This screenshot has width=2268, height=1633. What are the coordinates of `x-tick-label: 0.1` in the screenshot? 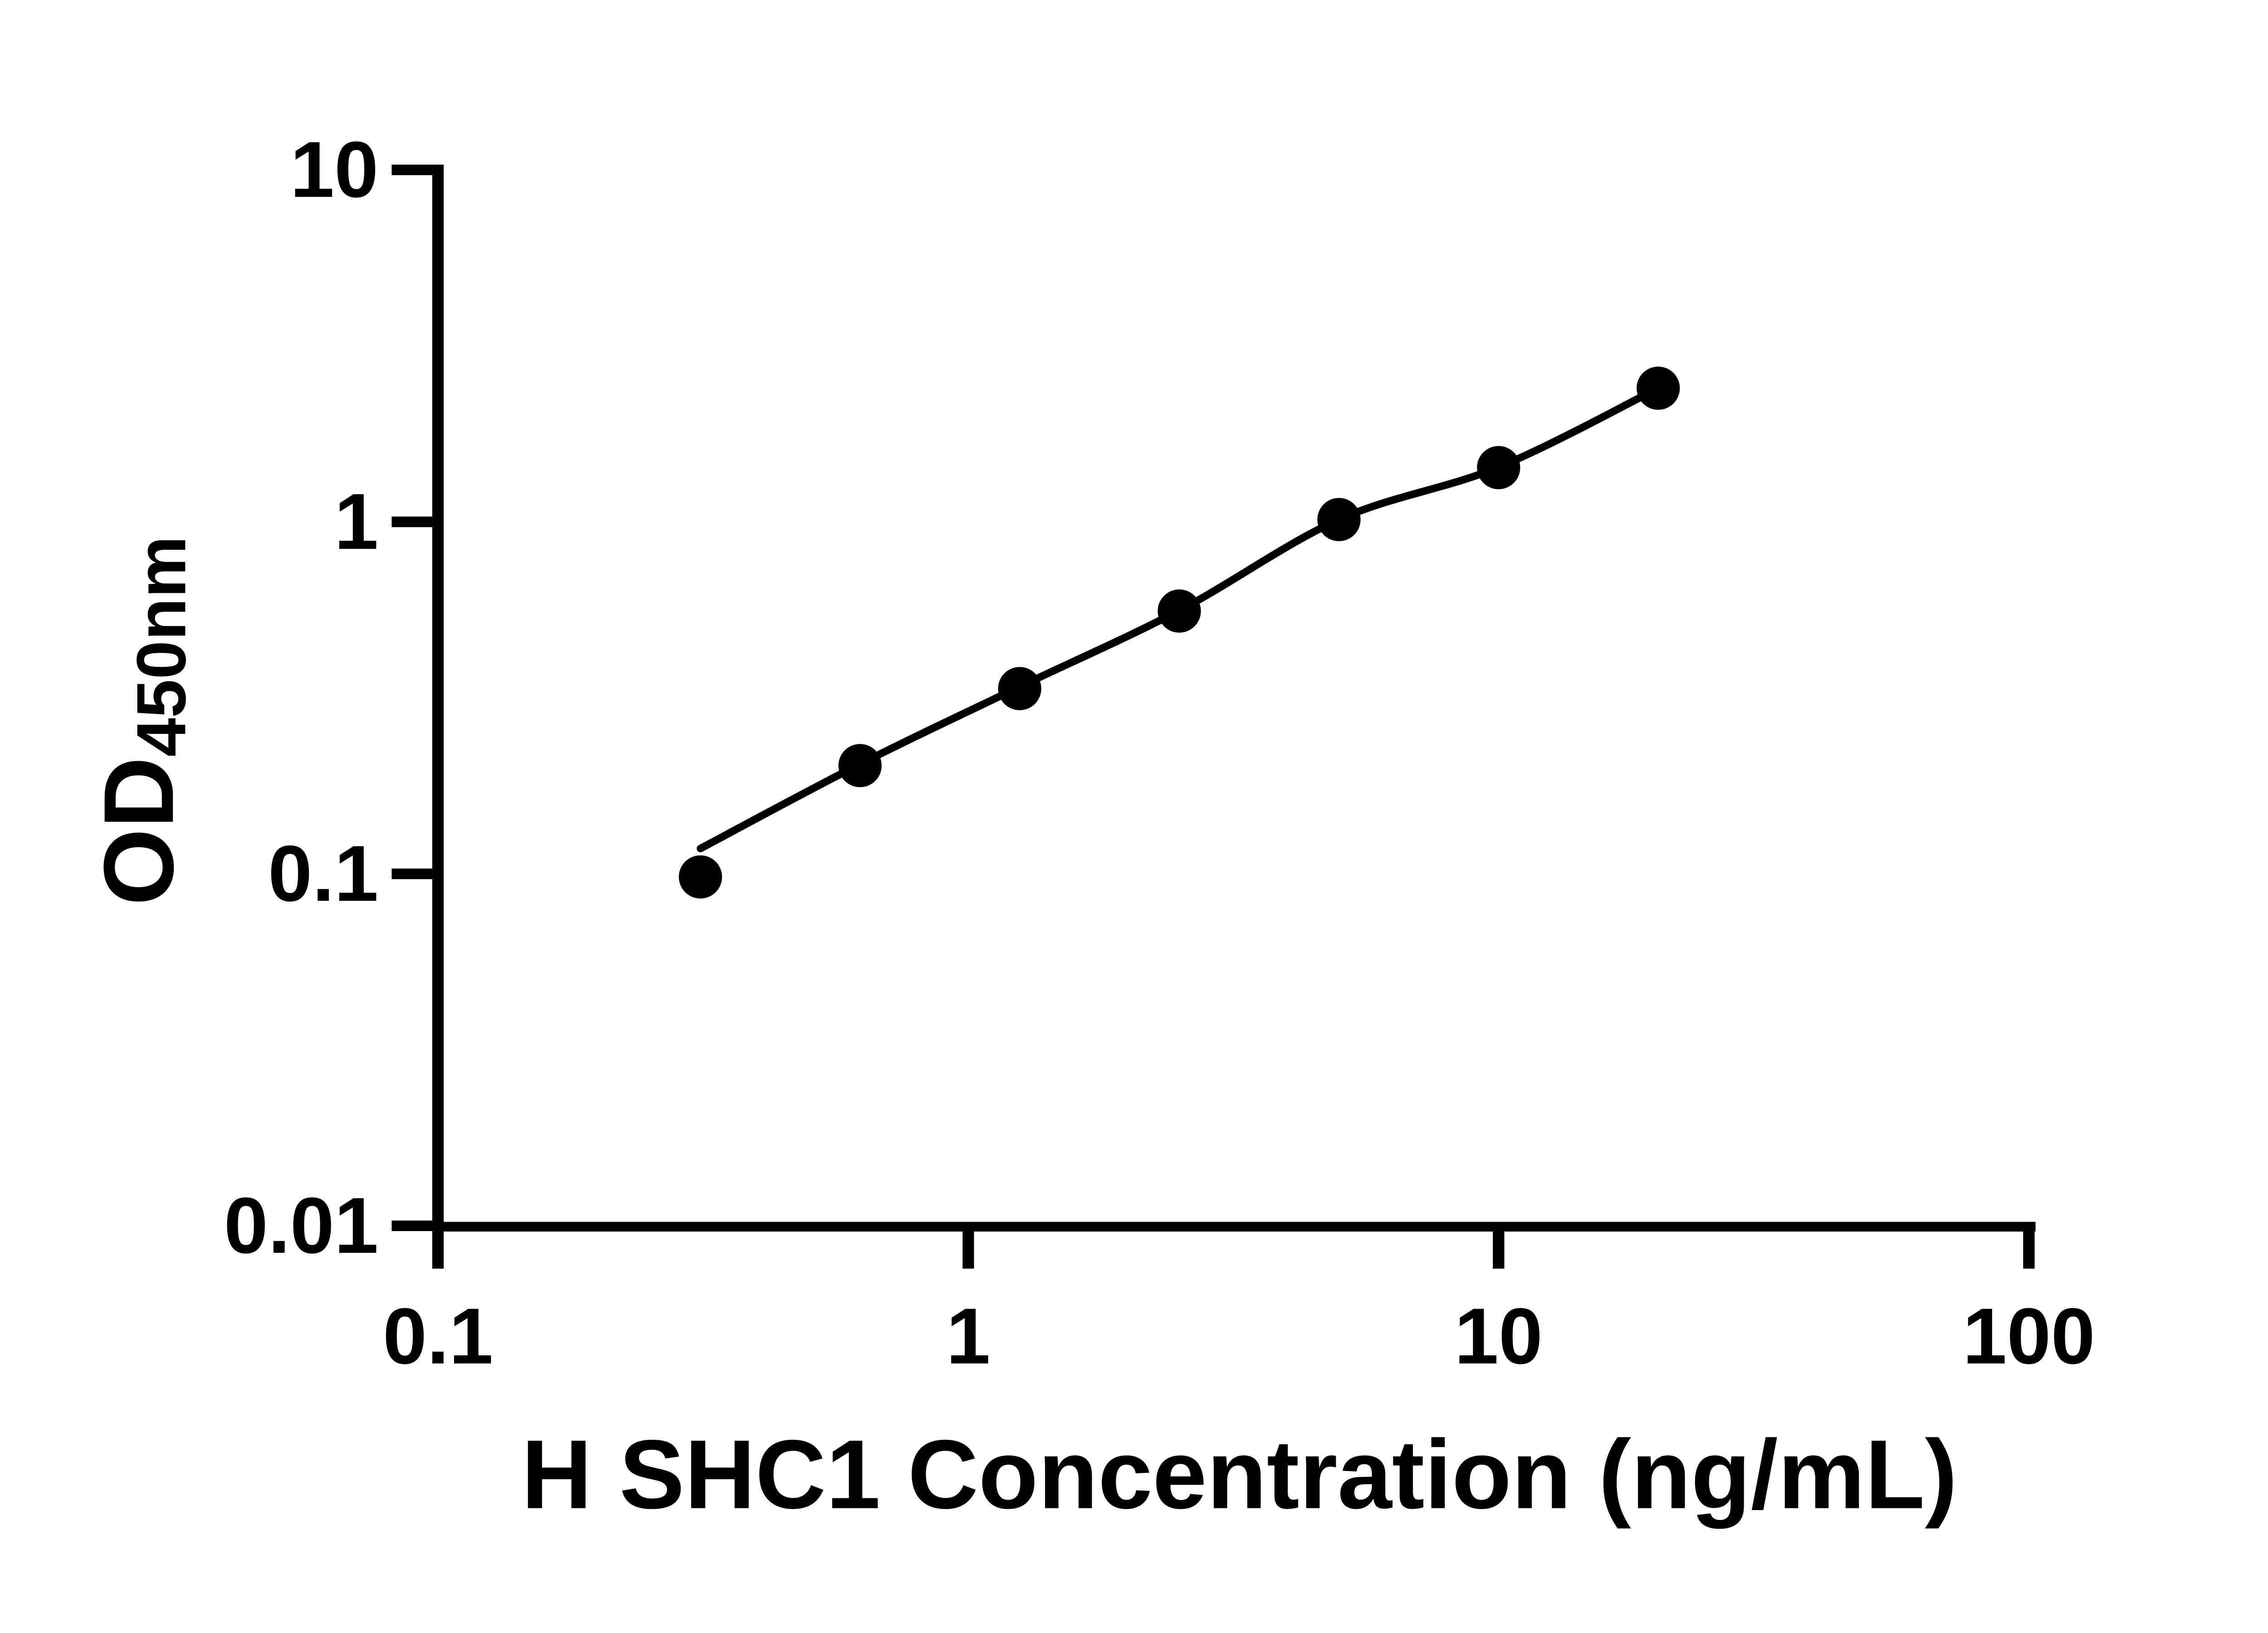 It's located at (438, 1336).